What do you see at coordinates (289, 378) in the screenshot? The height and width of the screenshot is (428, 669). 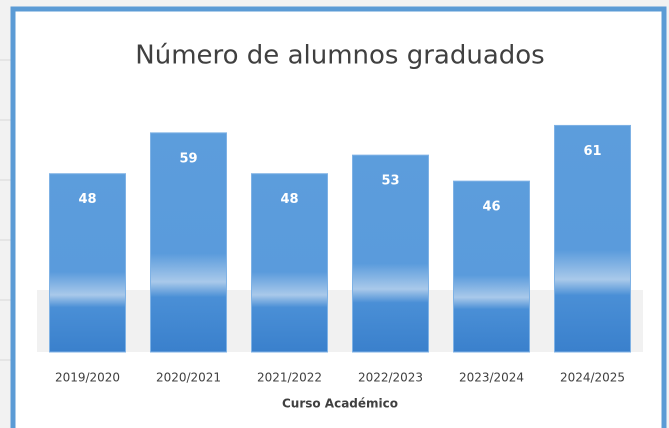 I see `x-tick-label: 2021/2022` at bounding box center [289, 378].